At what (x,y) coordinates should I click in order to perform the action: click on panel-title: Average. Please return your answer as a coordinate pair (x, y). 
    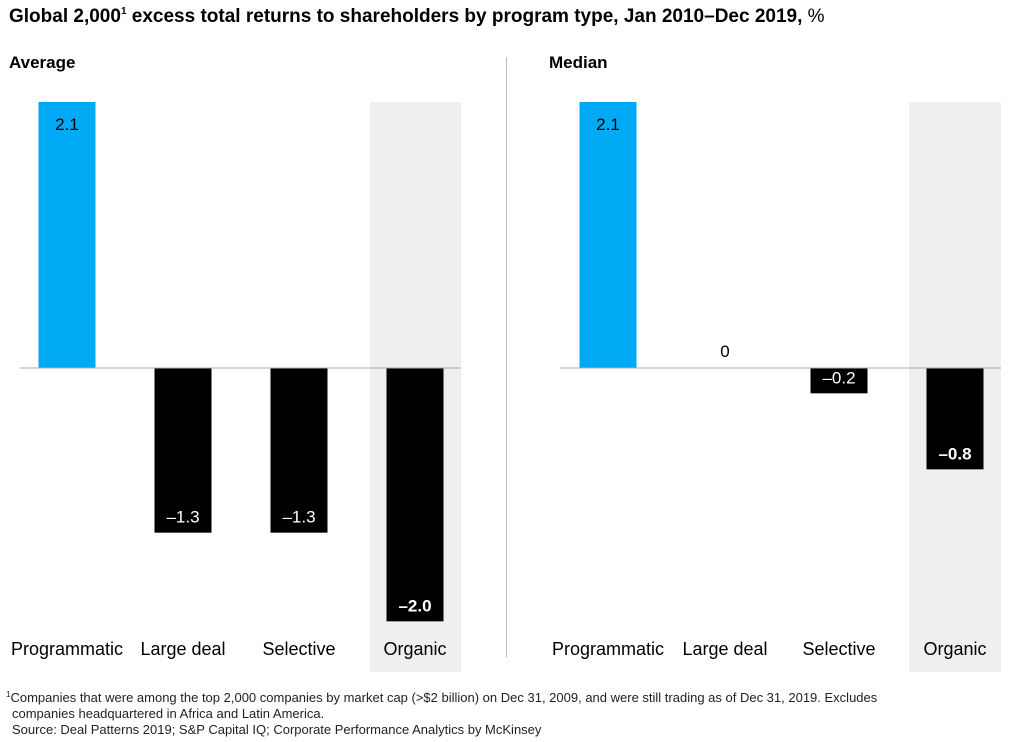
    Looking at the image, I should click on (42, 62).